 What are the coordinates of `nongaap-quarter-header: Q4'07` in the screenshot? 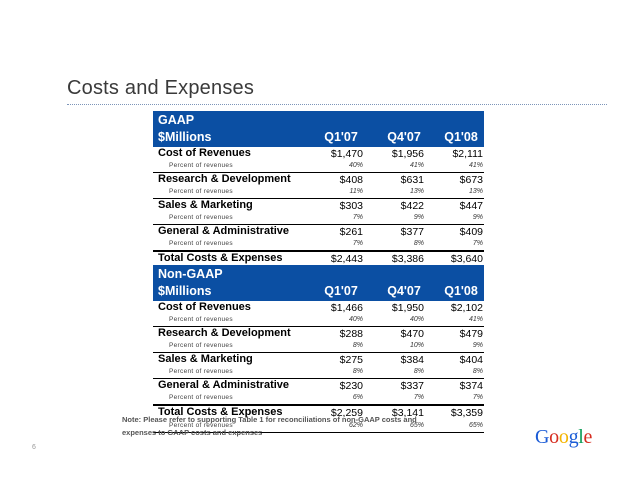 It's located at (404, 291).